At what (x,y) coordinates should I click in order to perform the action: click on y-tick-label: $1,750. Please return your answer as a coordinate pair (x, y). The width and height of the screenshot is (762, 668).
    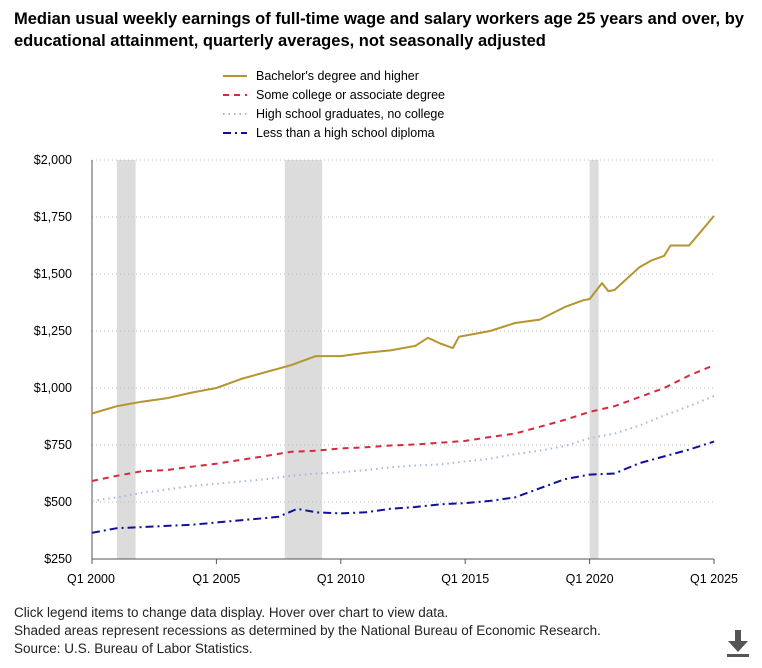
    Looking at the image, I should click on (53, 217).